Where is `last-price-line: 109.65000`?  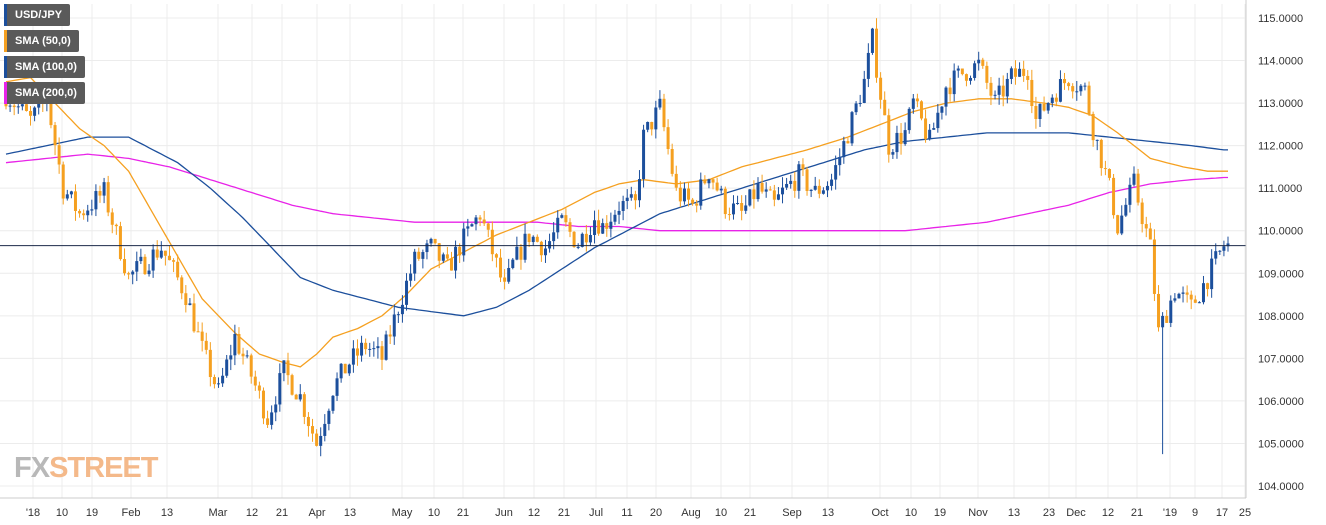 last-price-line: 109.65000 is located at coordinates (661, 245).